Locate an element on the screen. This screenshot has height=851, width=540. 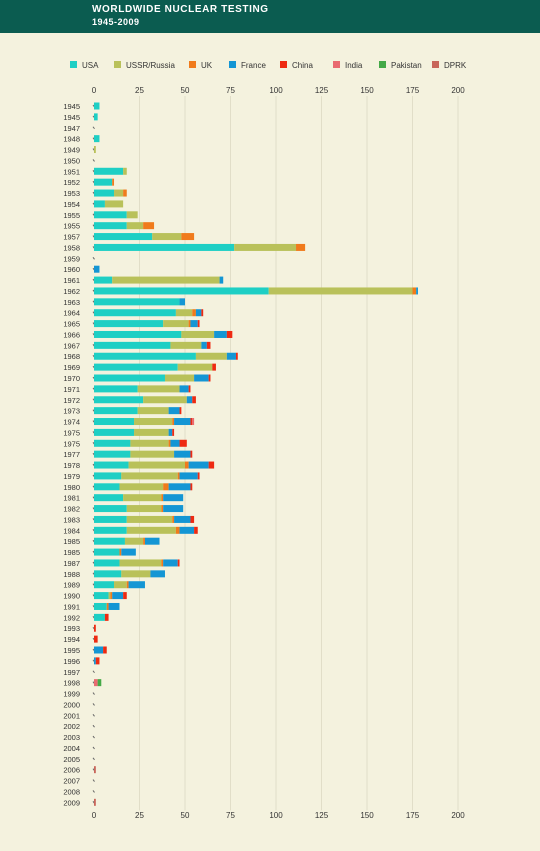
year-label: 1972 is located at coordinates (71, 400).